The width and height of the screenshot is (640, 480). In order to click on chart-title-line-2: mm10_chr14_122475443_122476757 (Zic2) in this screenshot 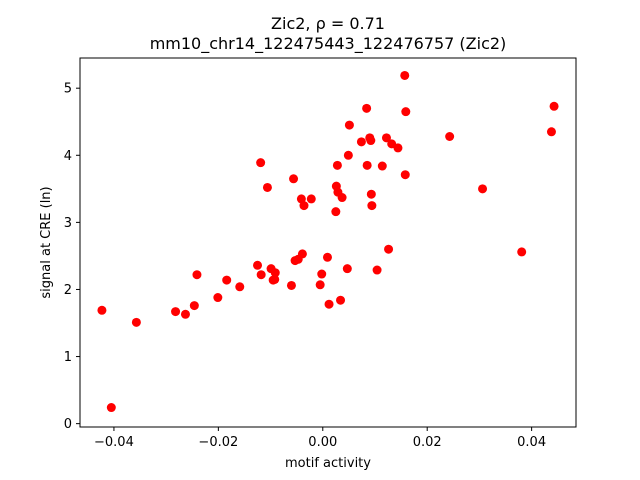, I will do `click(328, 43)`.